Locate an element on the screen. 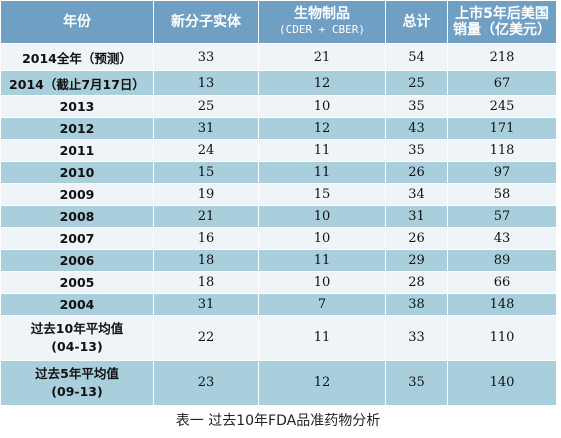  row-sales: 140 is located at coordinates (502, 383).